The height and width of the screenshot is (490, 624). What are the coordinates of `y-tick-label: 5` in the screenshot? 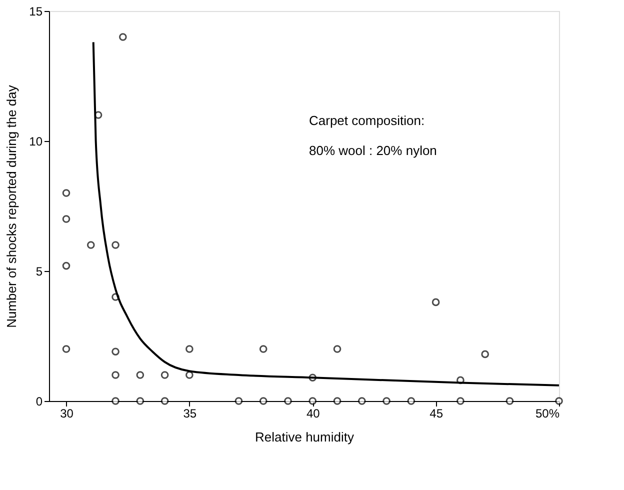 It's located at (39, 271).